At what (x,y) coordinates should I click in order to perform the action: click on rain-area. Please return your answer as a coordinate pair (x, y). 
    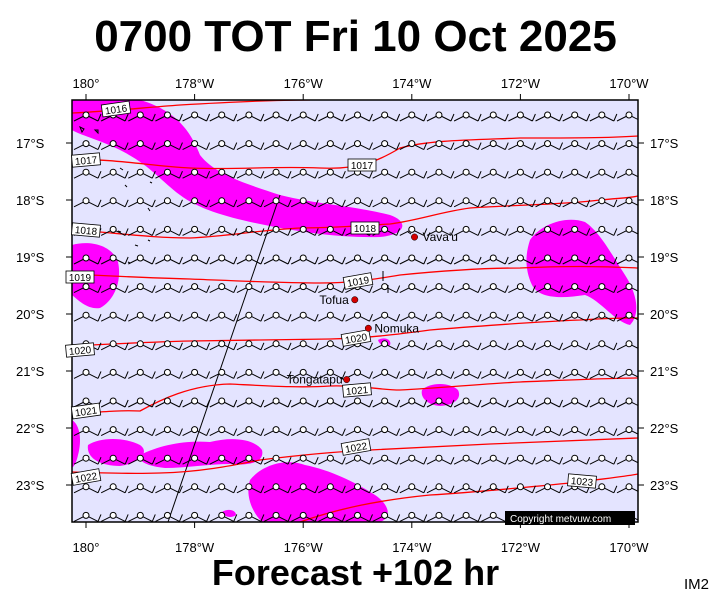
    Looking at the image, I should click on (237, 169).